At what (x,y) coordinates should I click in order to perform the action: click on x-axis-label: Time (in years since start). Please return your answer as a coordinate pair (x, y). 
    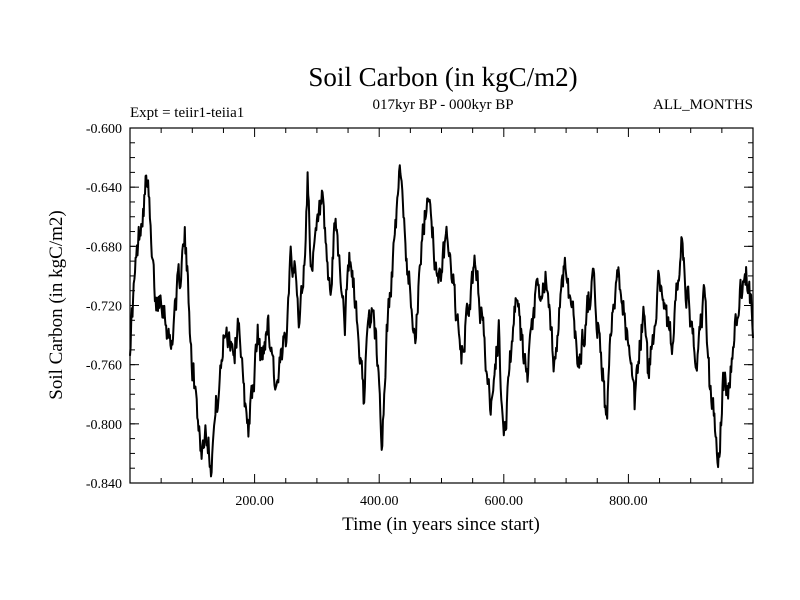
    Looking at the image, I should click on (441, 524).